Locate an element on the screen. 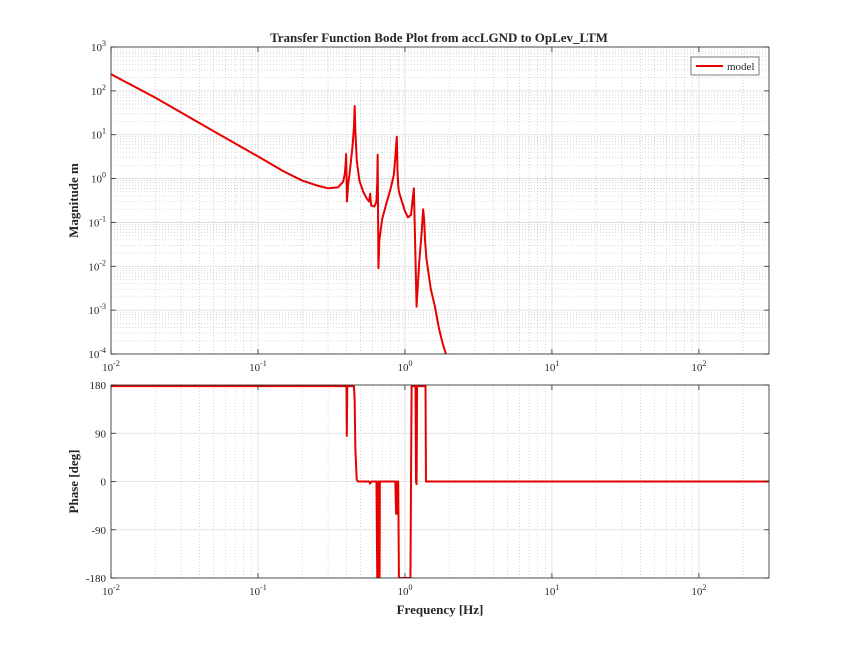 This screenshot has height=655, width=850. phase-x-tick-label: 10⁰ is located at coordinates (404, 590).